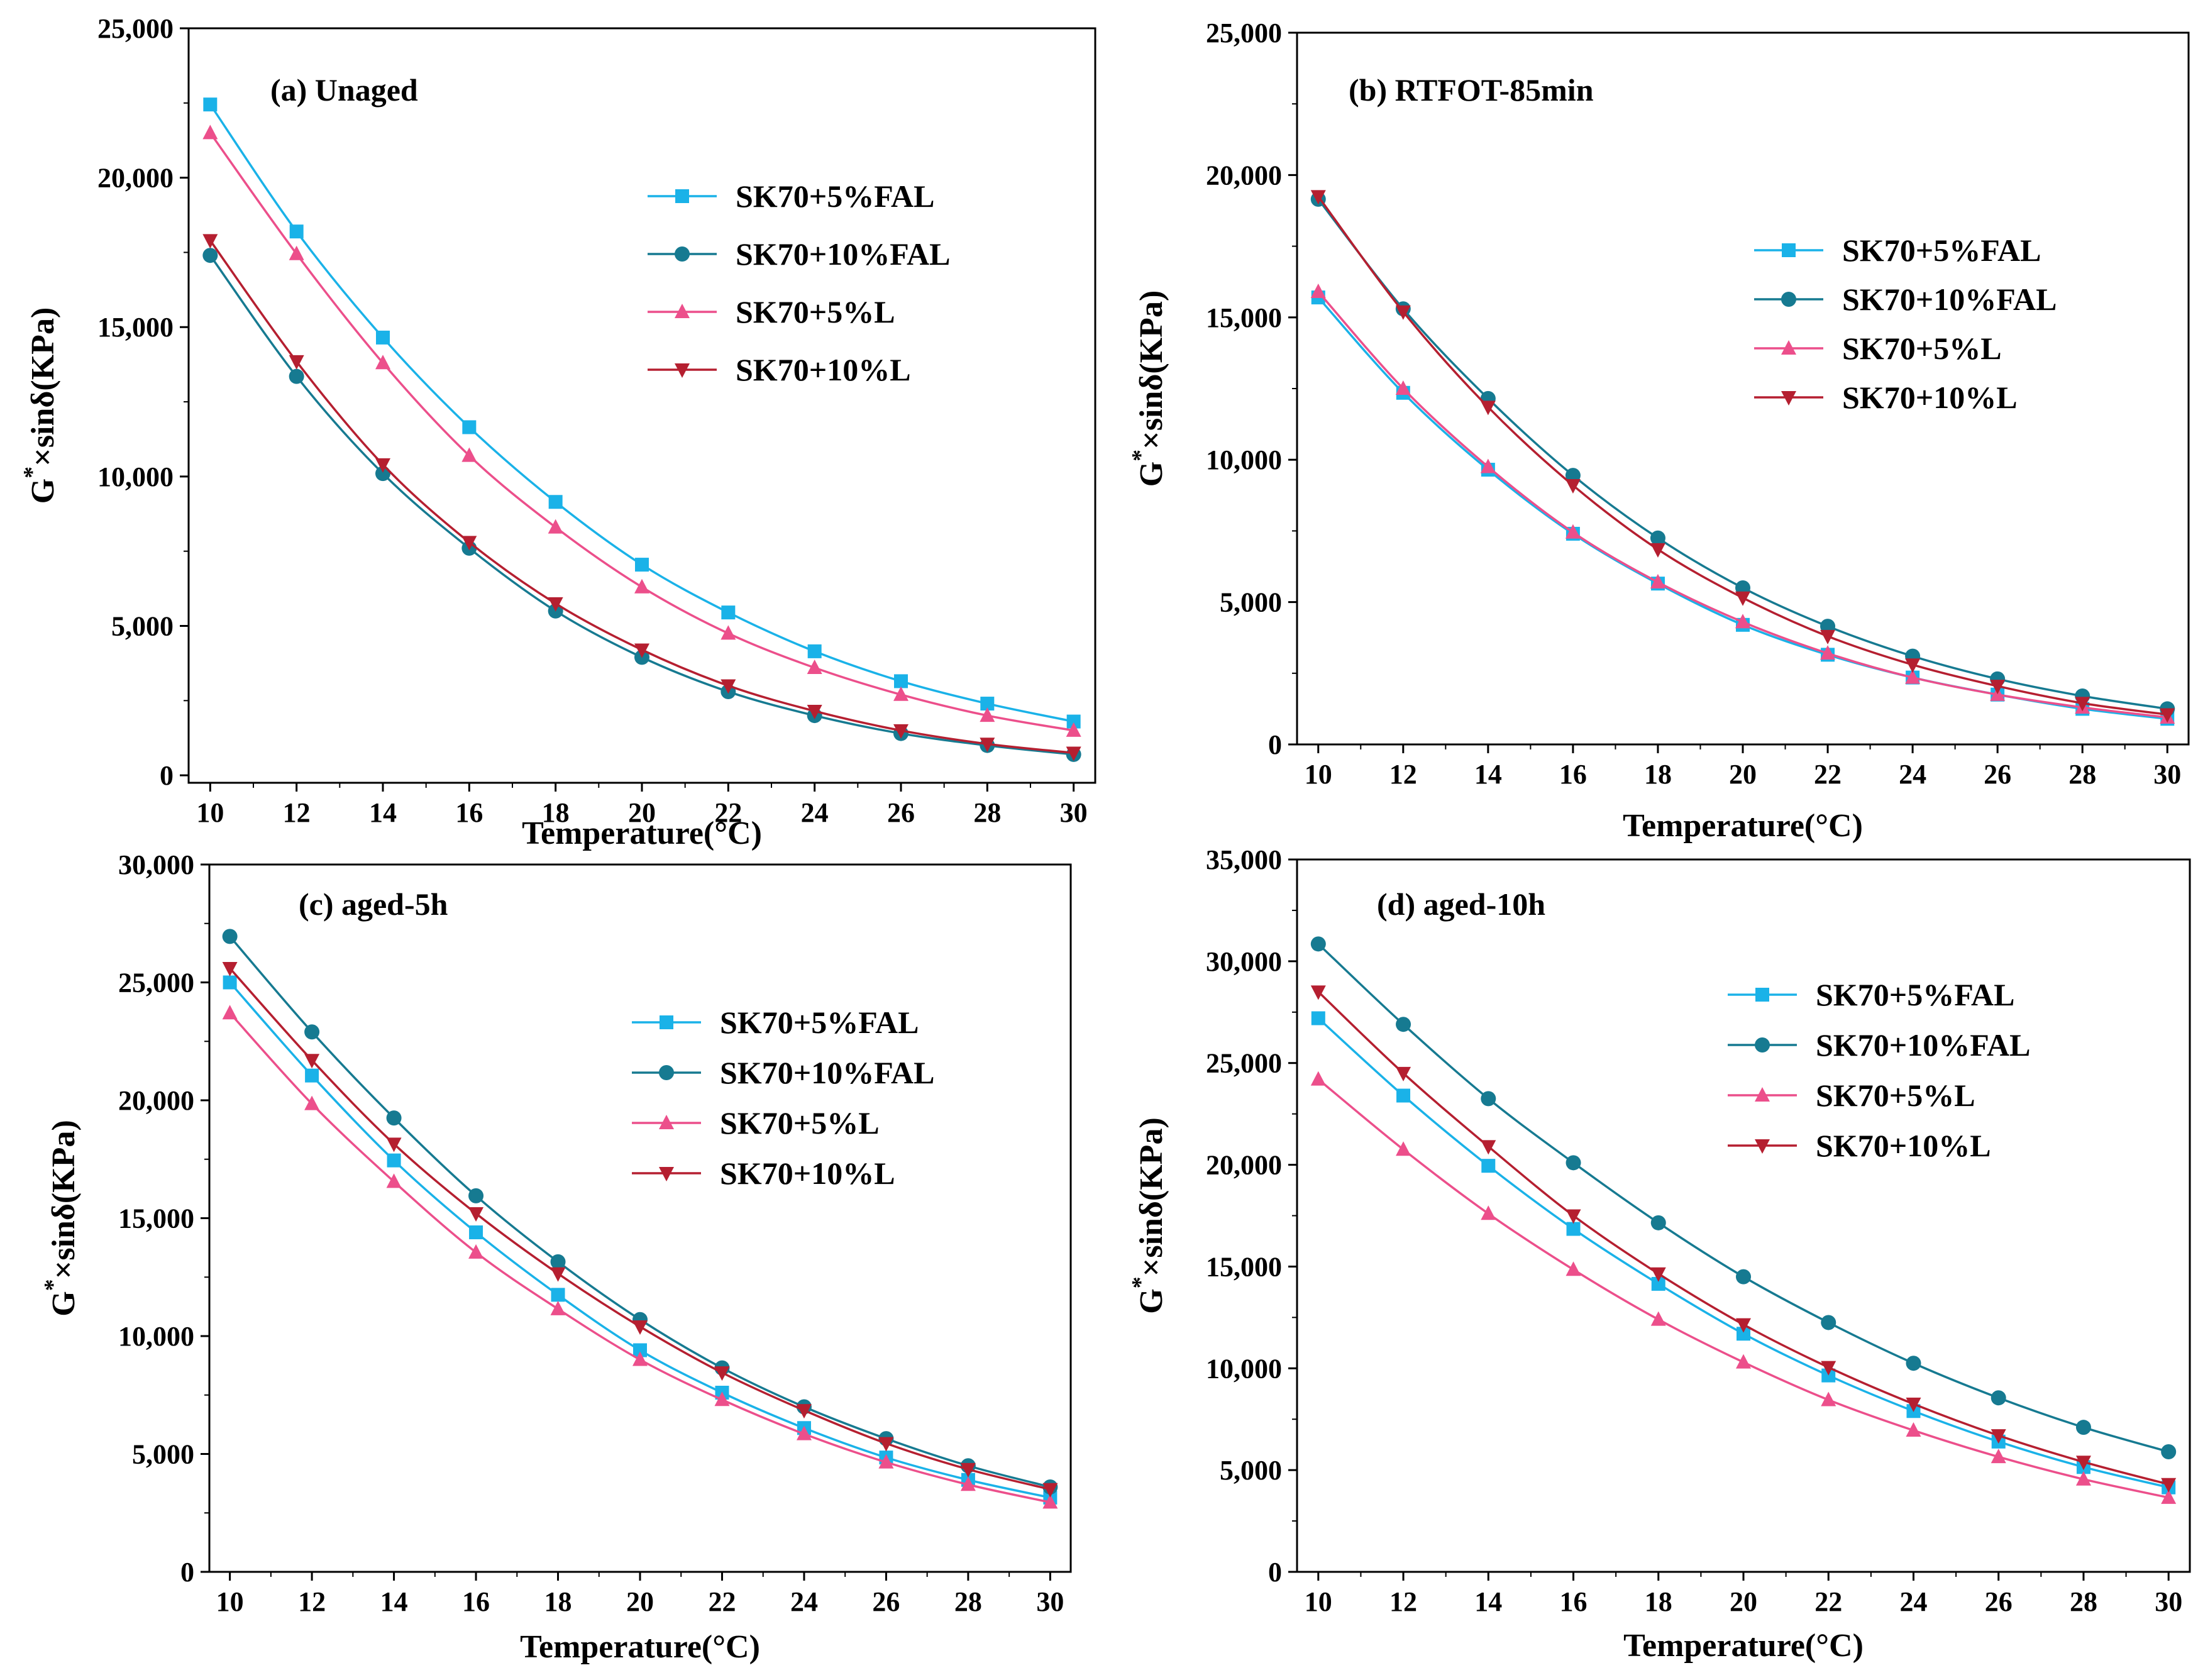  I want to click on panel-a-legend-label: SK70+5%L, so click(815, 311).